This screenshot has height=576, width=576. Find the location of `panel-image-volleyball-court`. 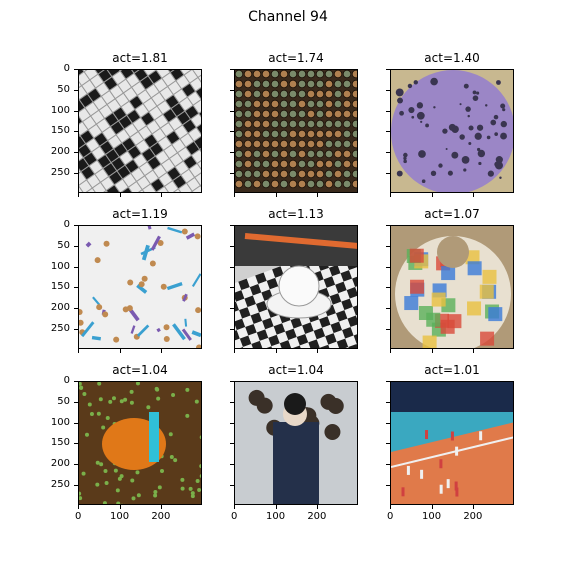

panel-image-volleyball-court is located at coordinates (452, 443).